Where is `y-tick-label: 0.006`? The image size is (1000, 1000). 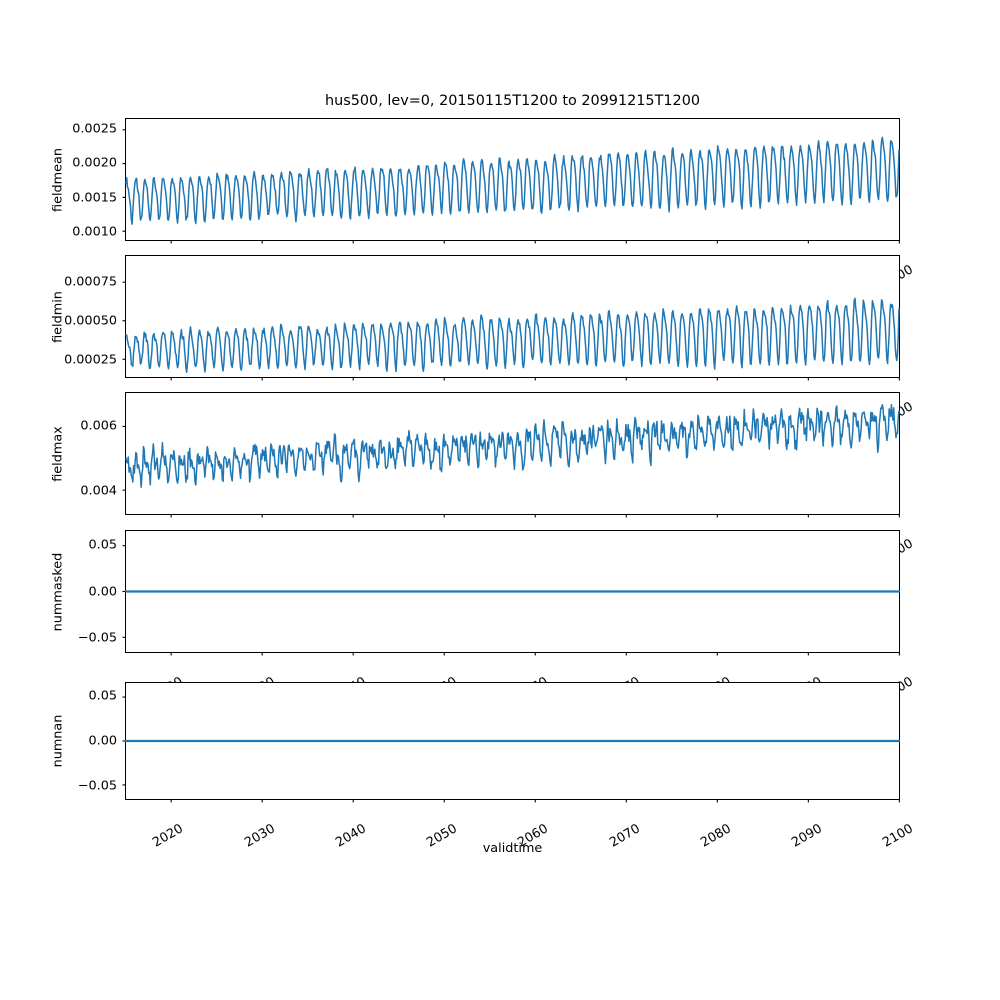
y-tick-label: 0.006 is located at coordinates (98, 426).